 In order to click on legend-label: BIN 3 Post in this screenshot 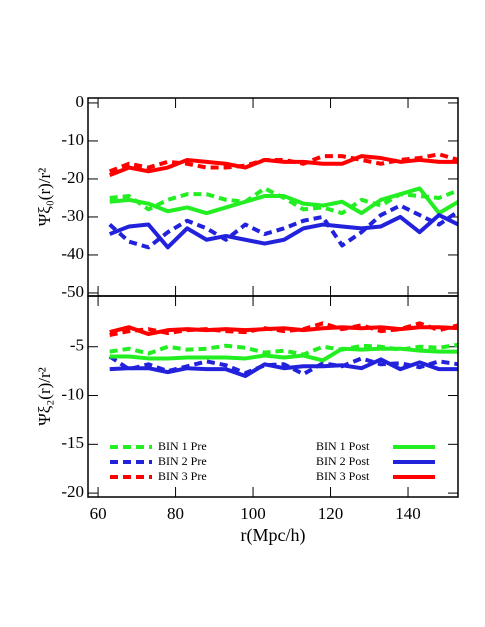, I will do `click(343, 476)`.